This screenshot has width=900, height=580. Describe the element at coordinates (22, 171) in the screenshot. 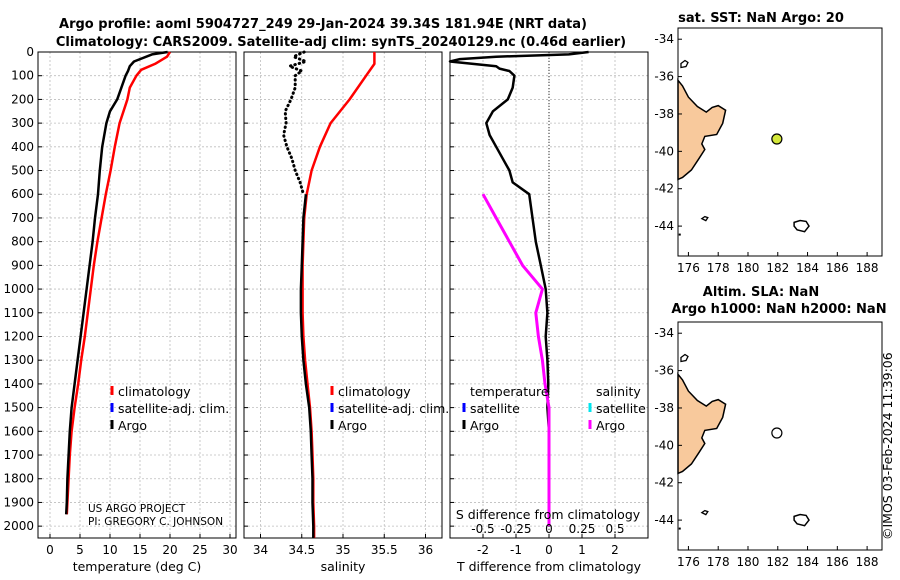

I see `y-tick-label: 500` at that location.